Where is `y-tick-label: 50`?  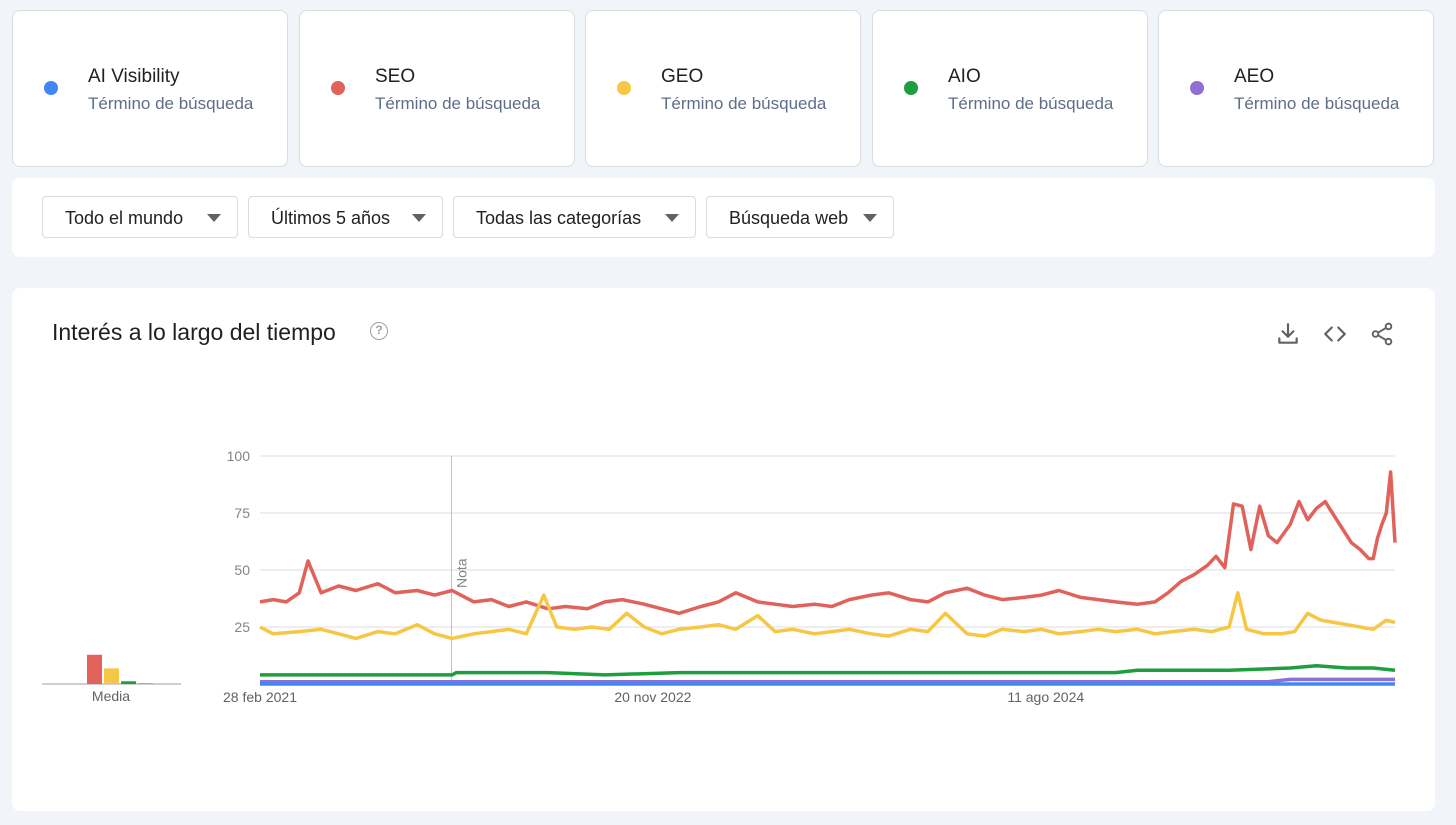 y-tick-label: 50 is located at coordinates (242, 570).